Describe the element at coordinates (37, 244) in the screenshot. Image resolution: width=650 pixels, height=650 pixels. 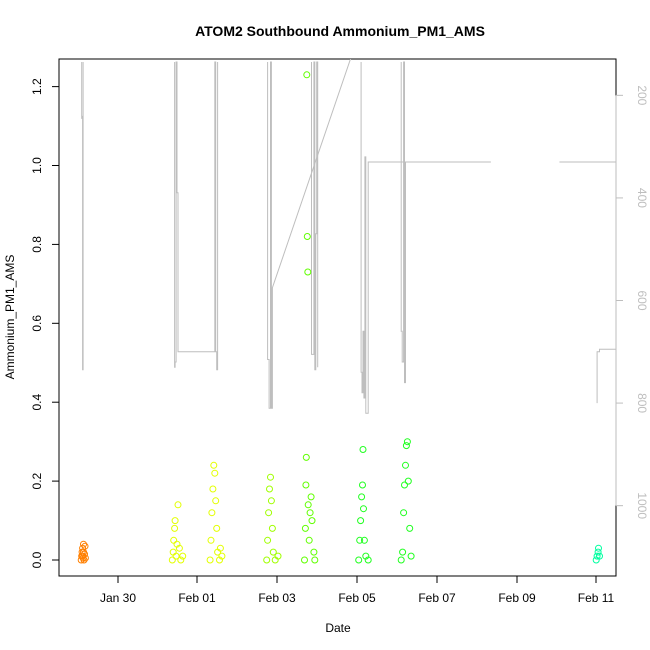
I see `y-tick-label: 0.8` at that location.